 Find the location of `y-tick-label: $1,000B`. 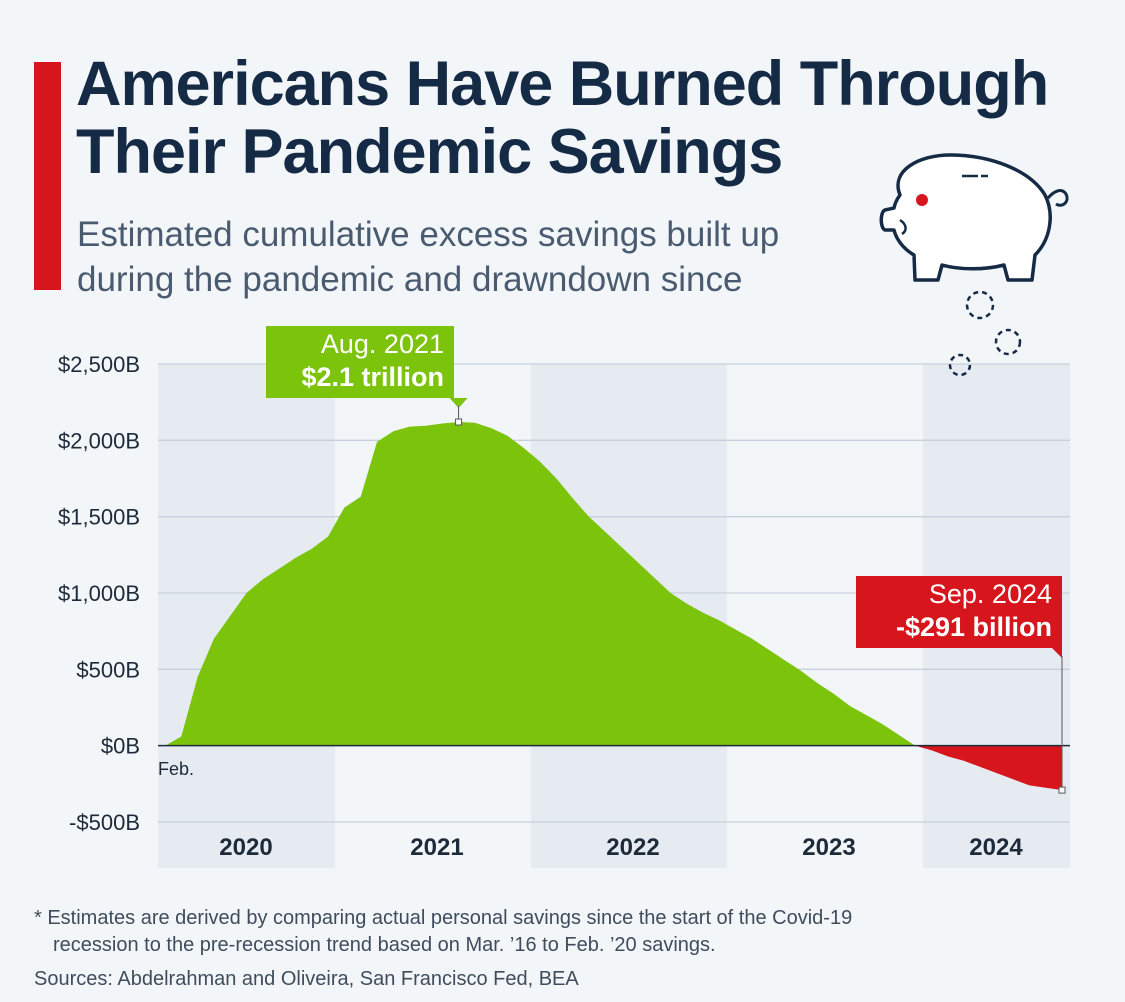

y-tick-label: $1,000B is located at coordinates (99, 593).